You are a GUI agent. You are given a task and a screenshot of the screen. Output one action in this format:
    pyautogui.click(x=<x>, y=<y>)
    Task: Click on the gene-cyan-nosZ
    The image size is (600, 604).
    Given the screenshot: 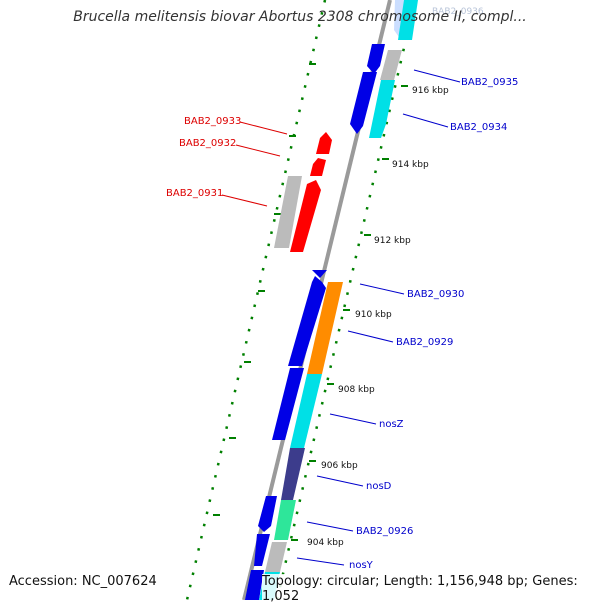 What is the action you would take?
    pyautogui.click(x=306, y=411)
    